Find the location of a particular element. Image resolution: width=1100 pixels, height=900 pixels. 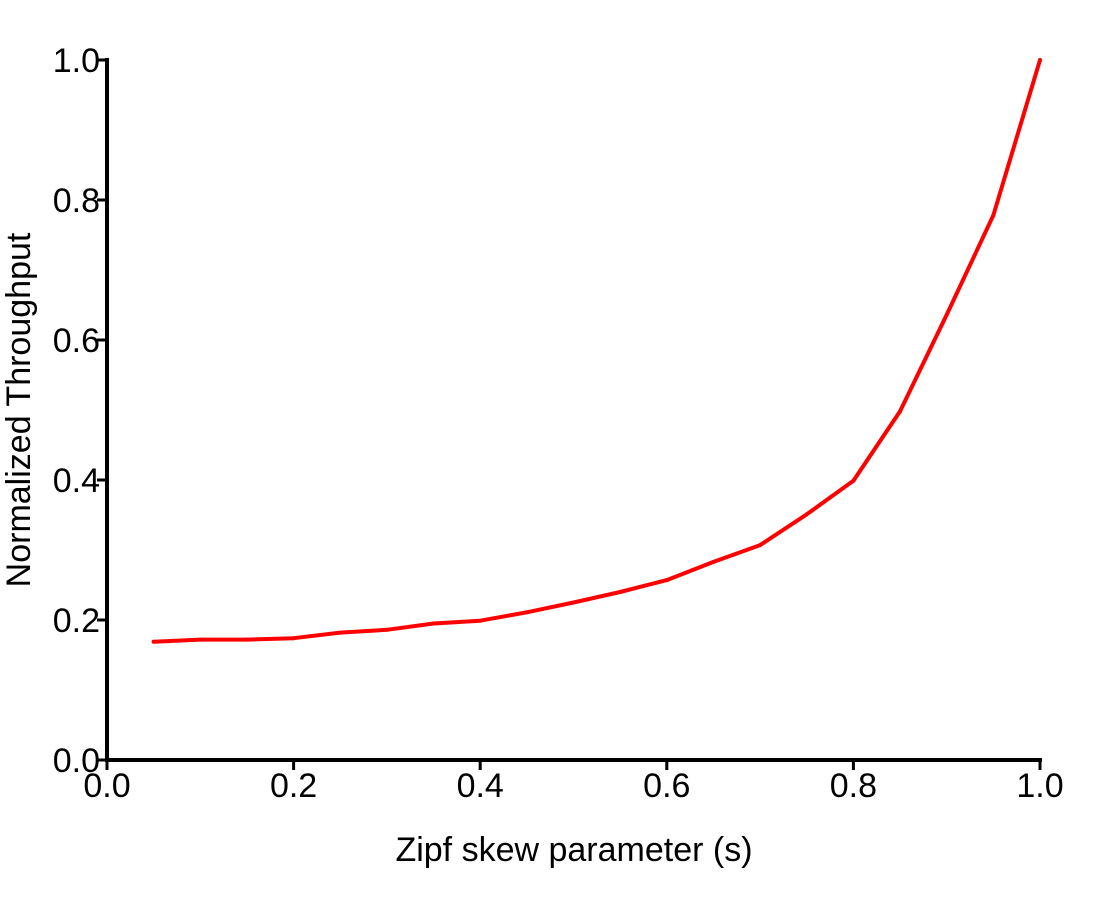

x-axis-title: Zipf skew parameter (s) is located at coordinates (573, 850).